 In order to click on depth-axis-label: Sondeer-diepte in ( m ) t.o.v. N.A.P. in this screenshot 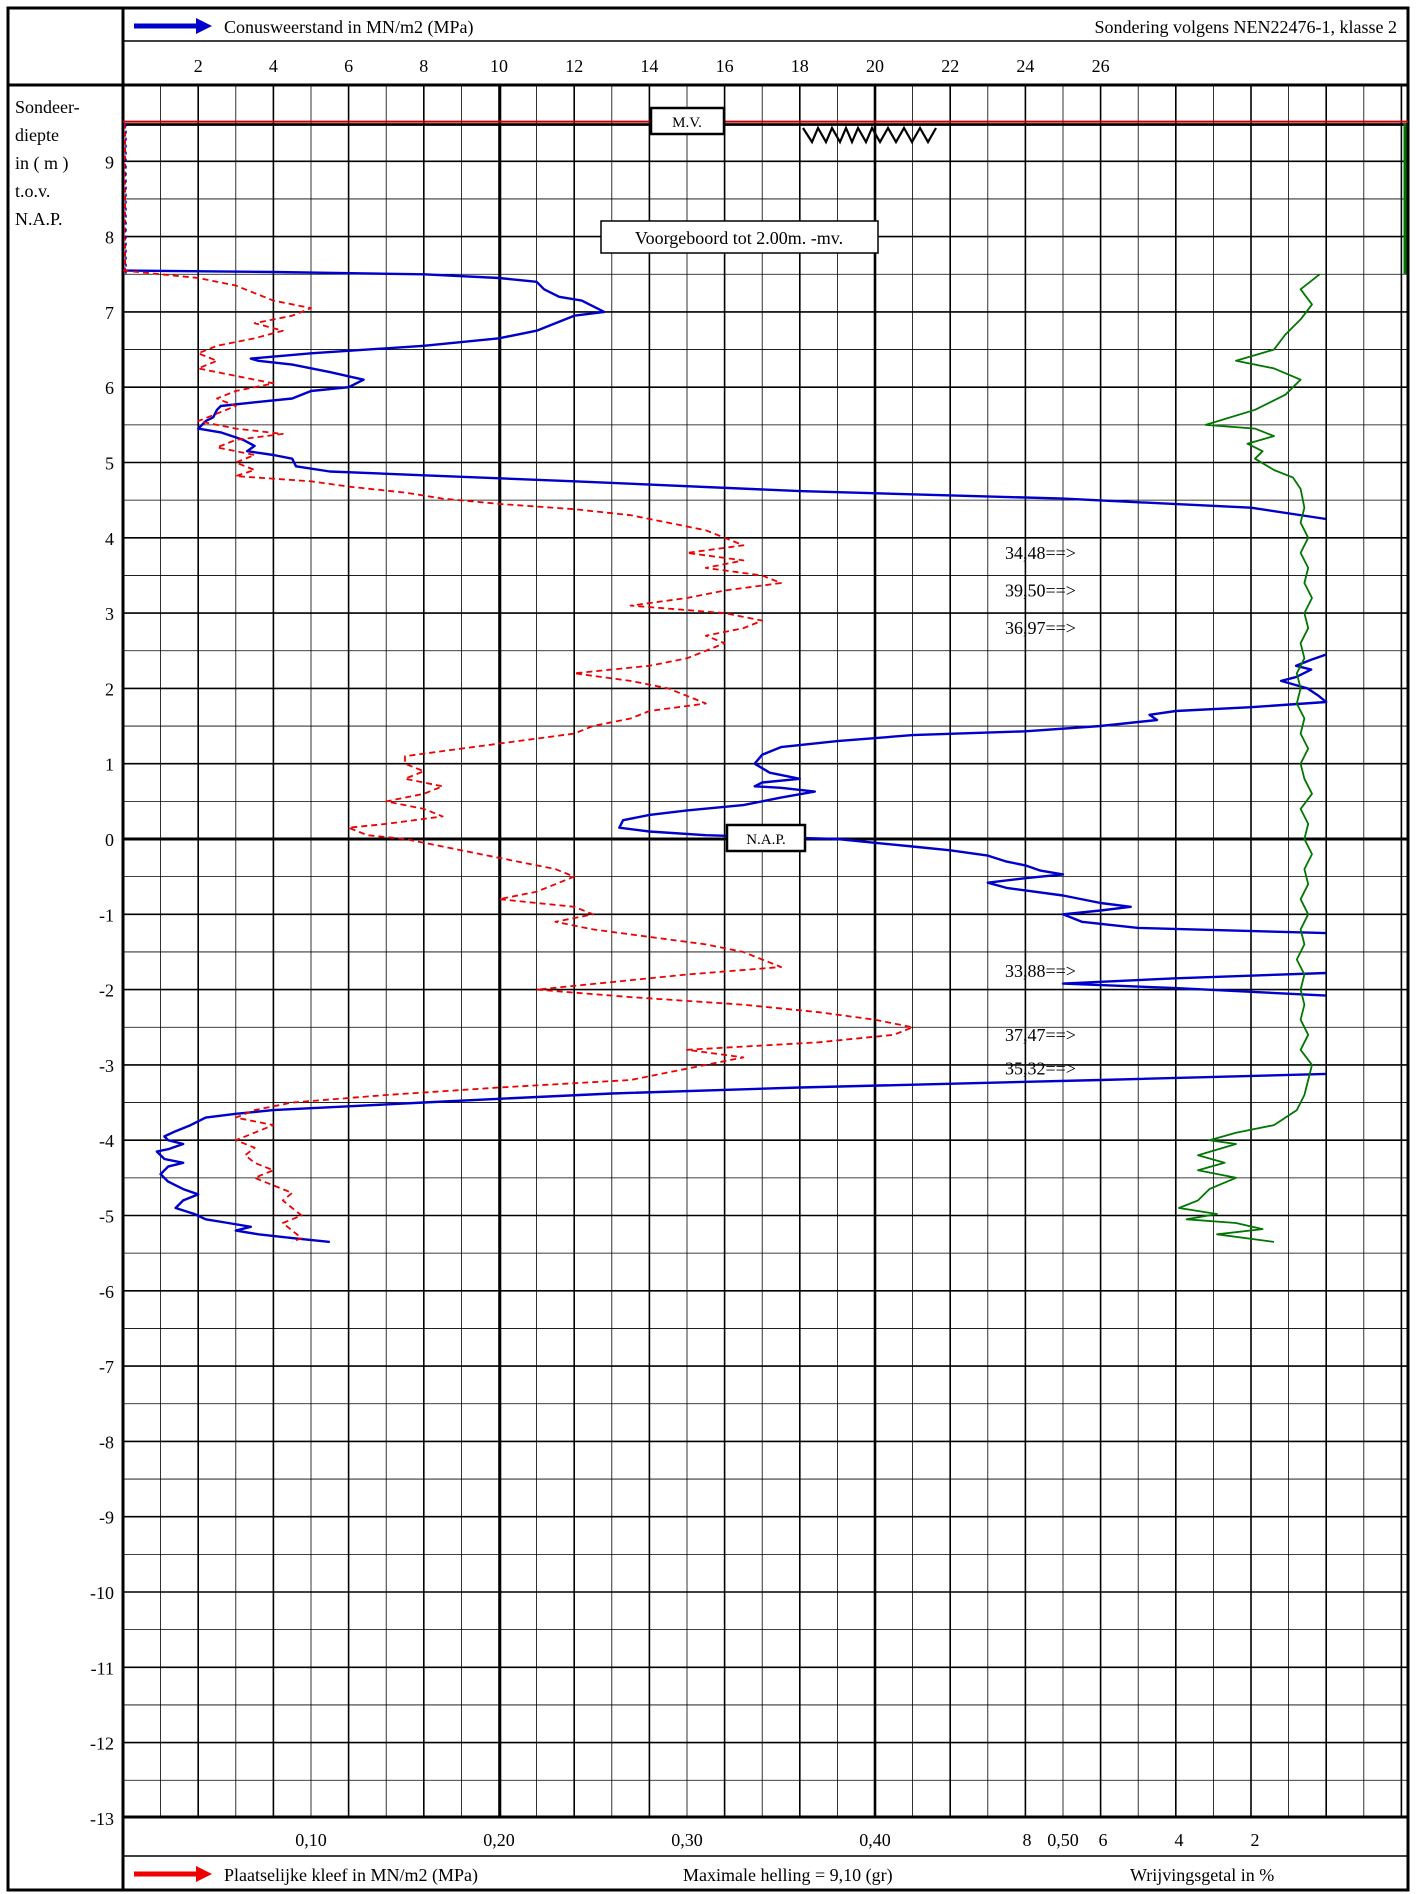, I will do `click(47, 163)`.